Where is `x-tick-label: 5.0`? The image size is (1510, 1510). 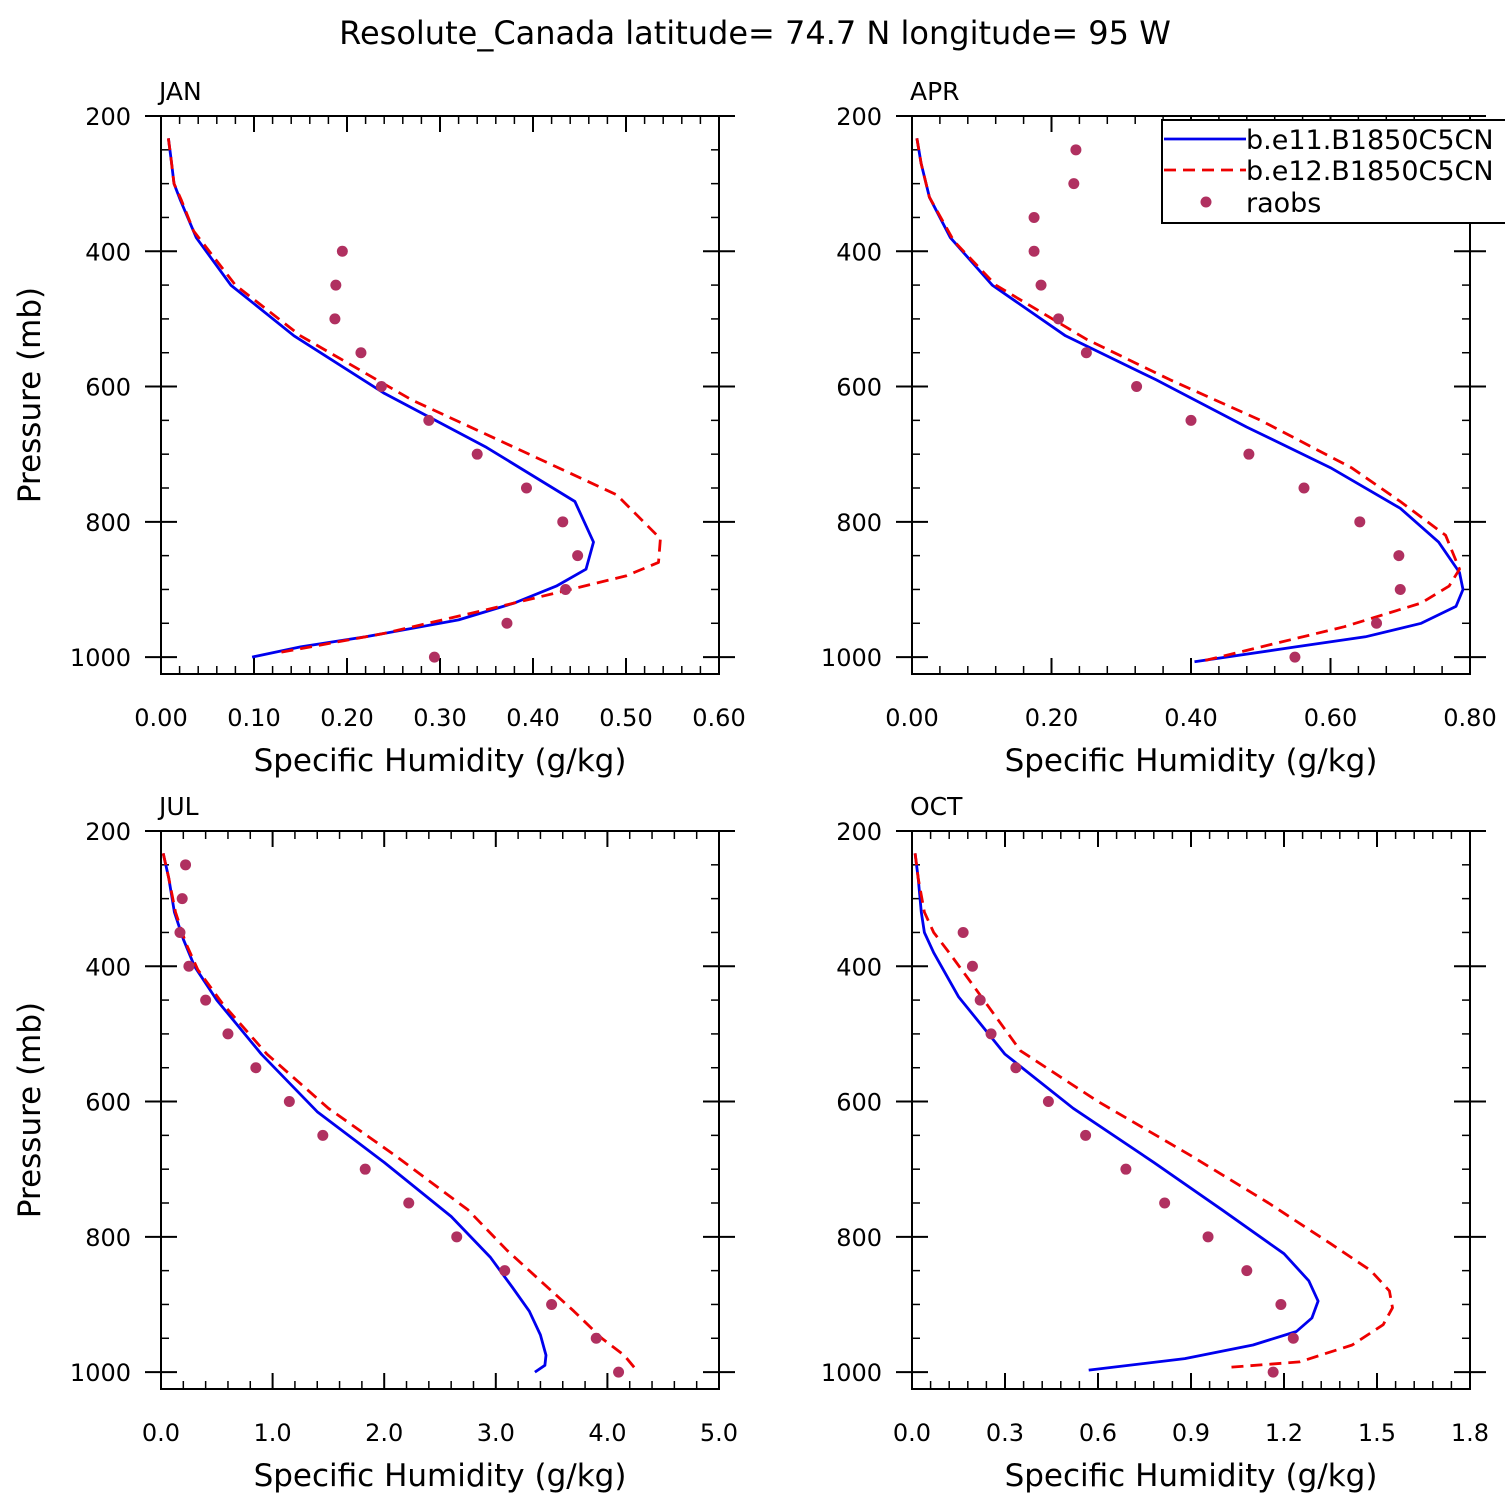
x-tick-label: 5.0 is located at coordinates (719, 1433).